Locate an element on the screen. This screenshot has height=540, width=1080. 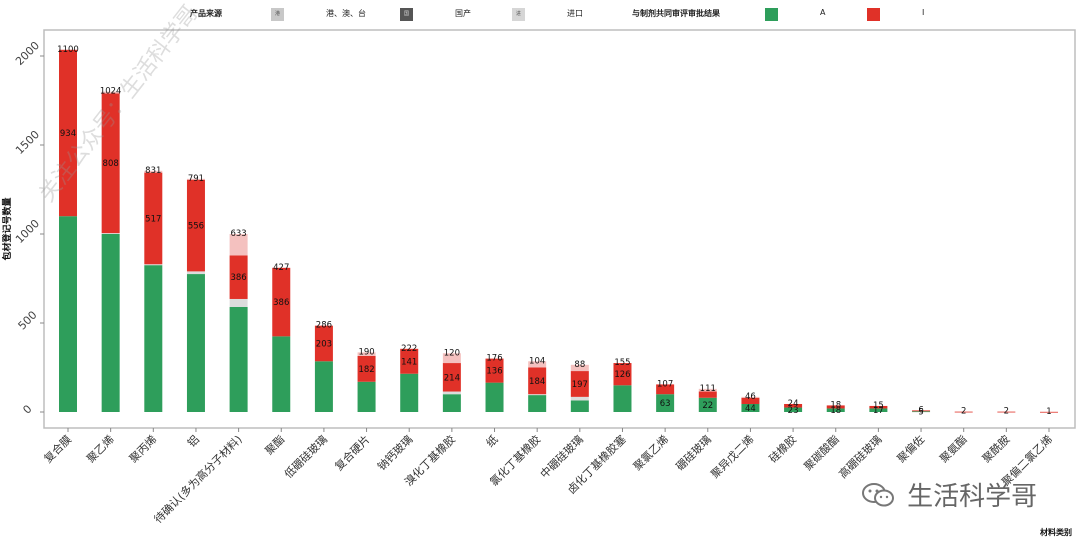
legend-source-title: 产品来源 is located at coordinates (206, 13).